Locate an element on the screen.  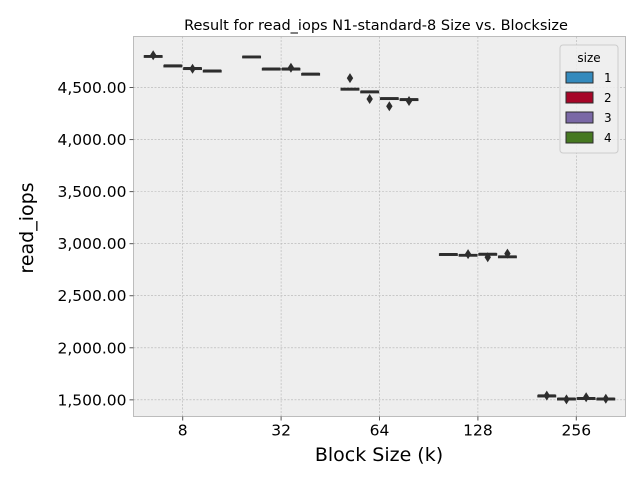
y-tick-label: 1,500.00 is located at coordinates (91, 400).